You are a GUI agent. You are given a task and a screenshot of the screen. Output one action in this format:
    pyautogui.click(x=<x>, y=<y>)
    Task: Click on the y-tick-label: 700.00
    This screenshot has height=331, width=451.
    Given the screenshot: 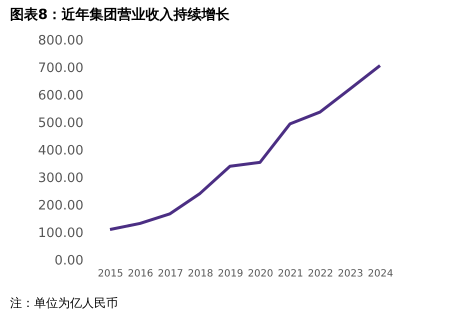 What is the action you would take?
    pyautogui.click(x=61, y=68)
    